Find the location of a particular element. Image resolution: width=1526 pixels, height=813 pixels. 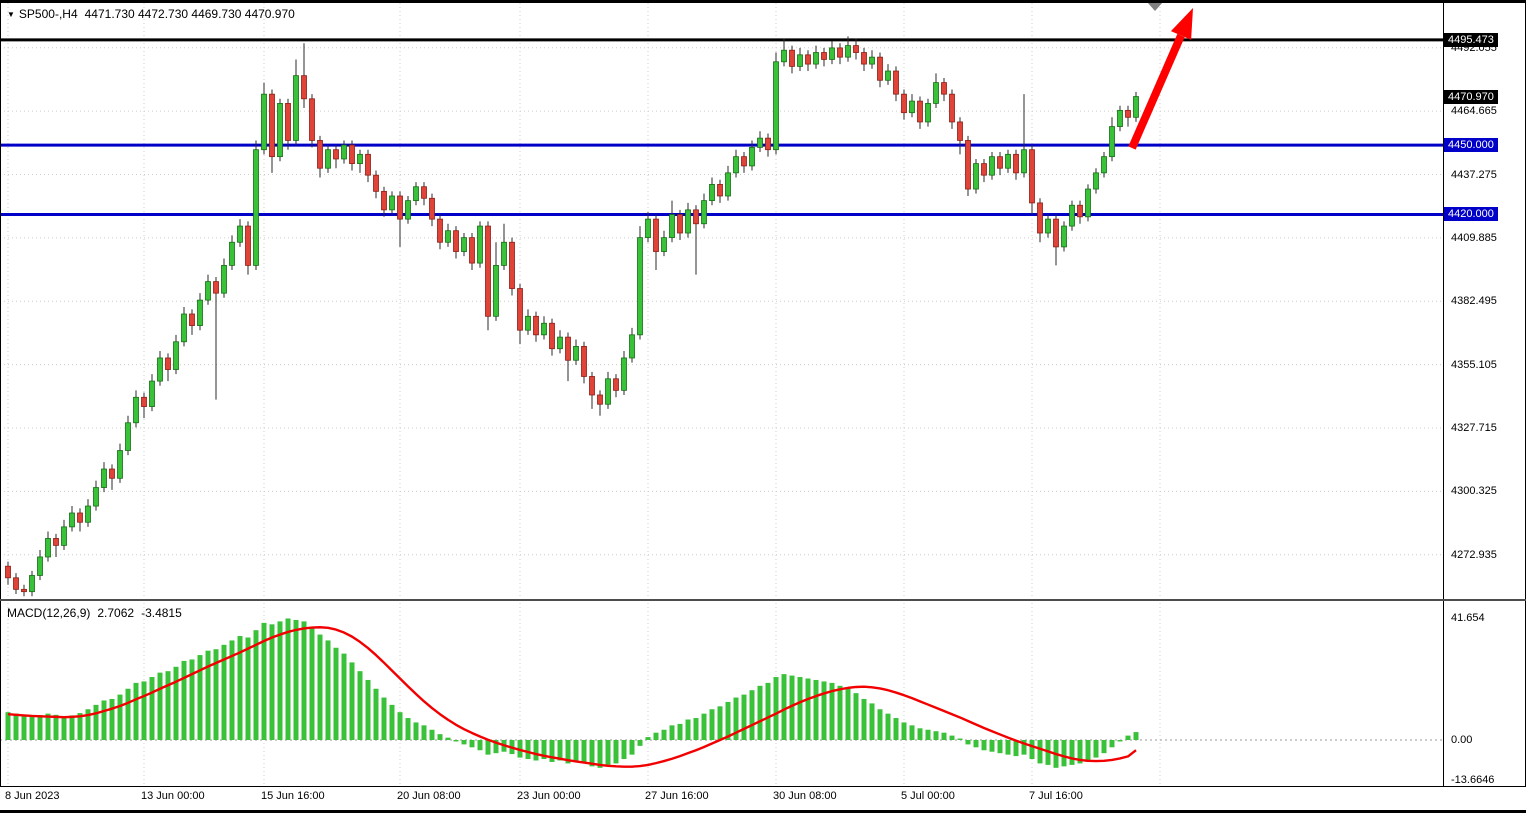

macd-main-value: 2.7062 is located at coordinates (116, 613).